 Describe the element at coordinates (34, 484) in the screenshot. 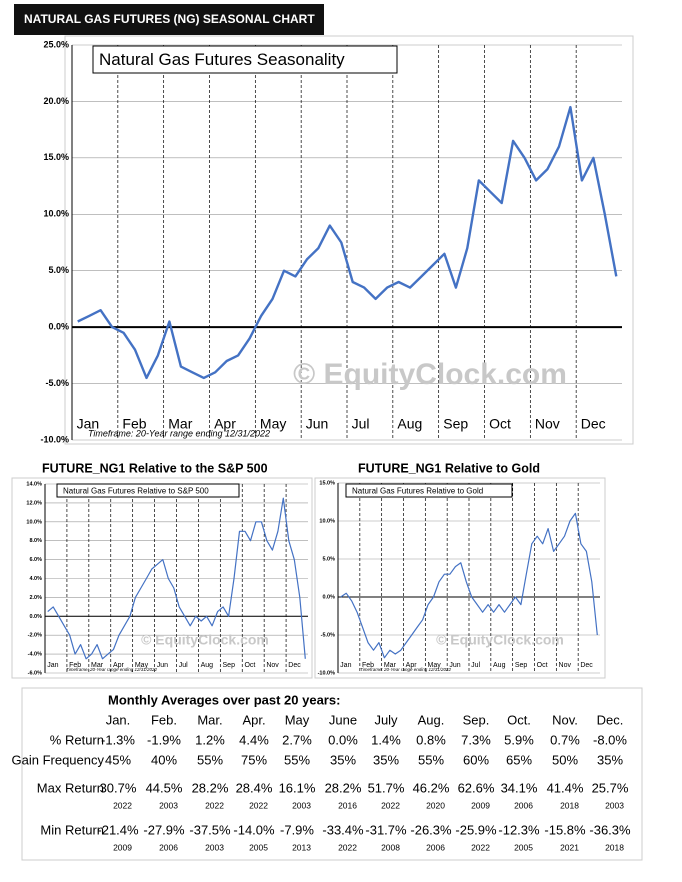

I see `y-tick-label: 14.0%` at that location.